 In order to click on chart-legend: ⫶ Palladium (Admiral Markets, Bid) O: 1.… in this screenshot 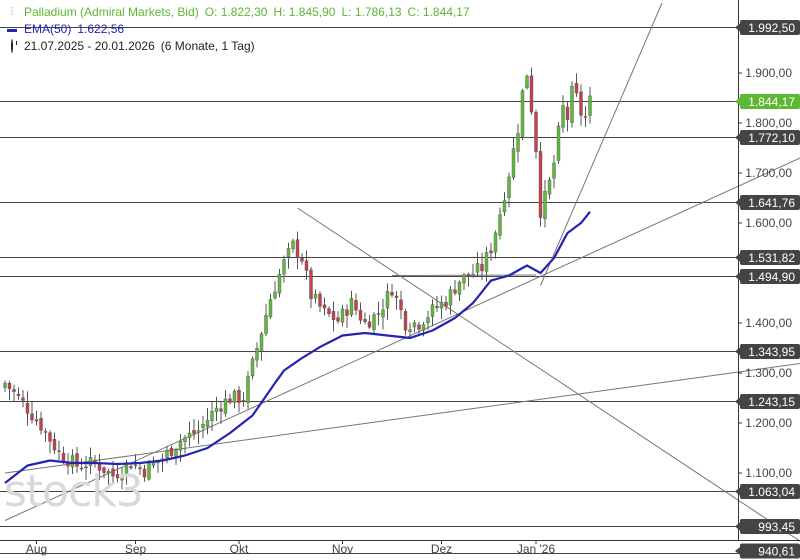, I will do `click(238, 29)`.